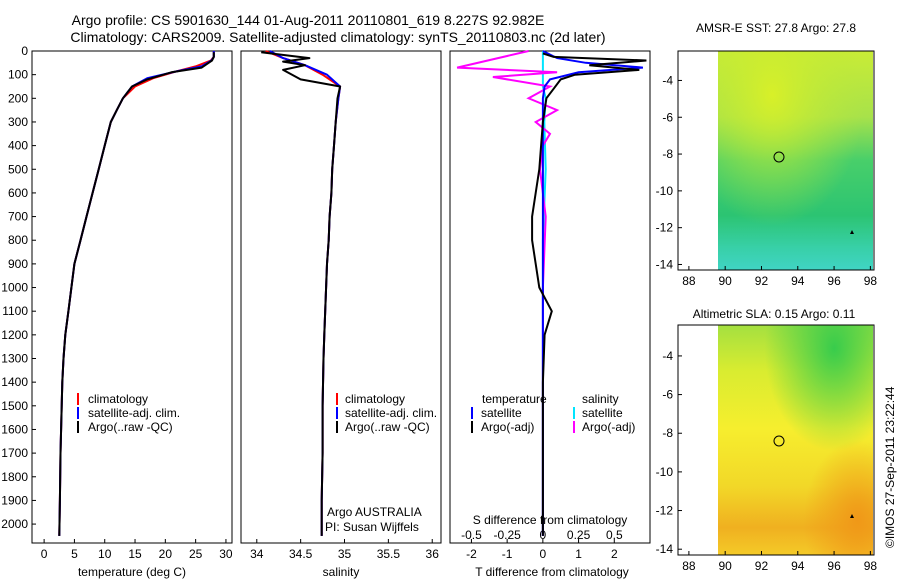 The width and height of the screenshot is (900, 580). I want to click on sla-map-lat-tick-label: -10, so click(665, 472).